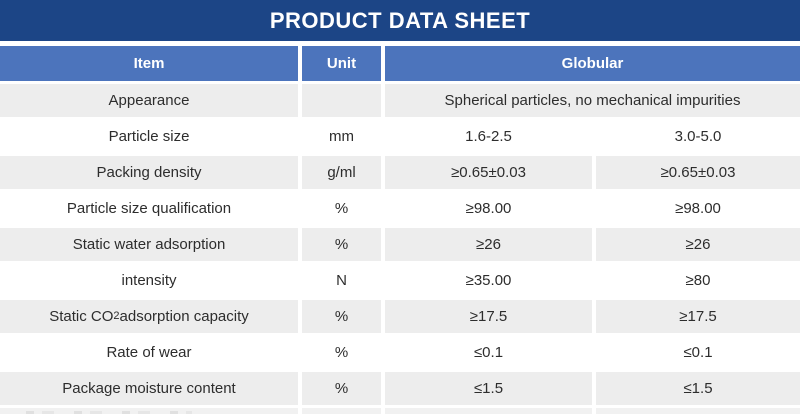 The width and height of the screenshot is (800, 414). What do you see at coordinates (592, 63) in the screenshot?
I see `column-header-globular: Globular` at bounding box center [592, 63].